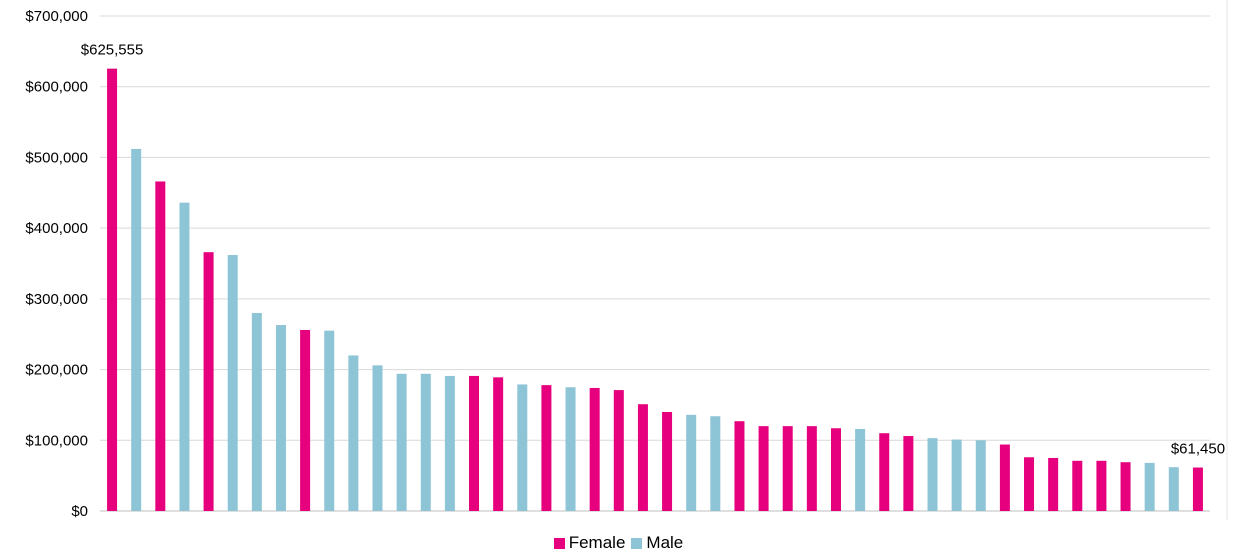  I want to click on y-tick-label: $700,000, so click(56, 16).